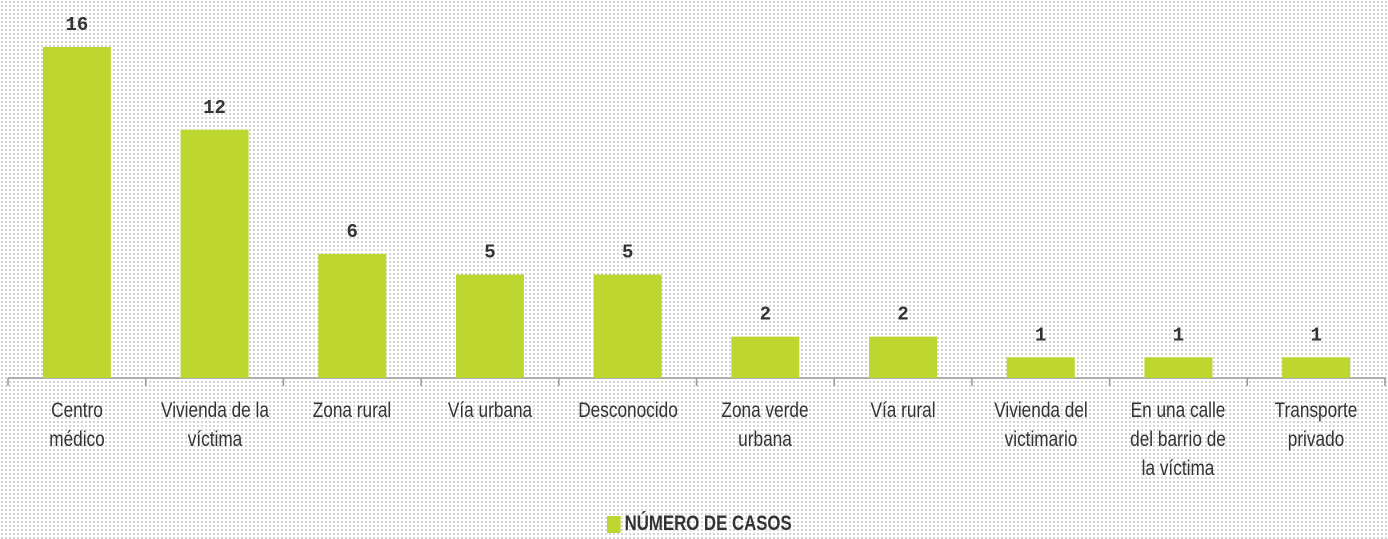 Image resolution: width=1388 pixels, height=539 pixels. What do you see at coordinates (1040, 425) in the screenshot?
I see `x-tick-label: Vivienda del victimario` at bounding box center [1040, 425].